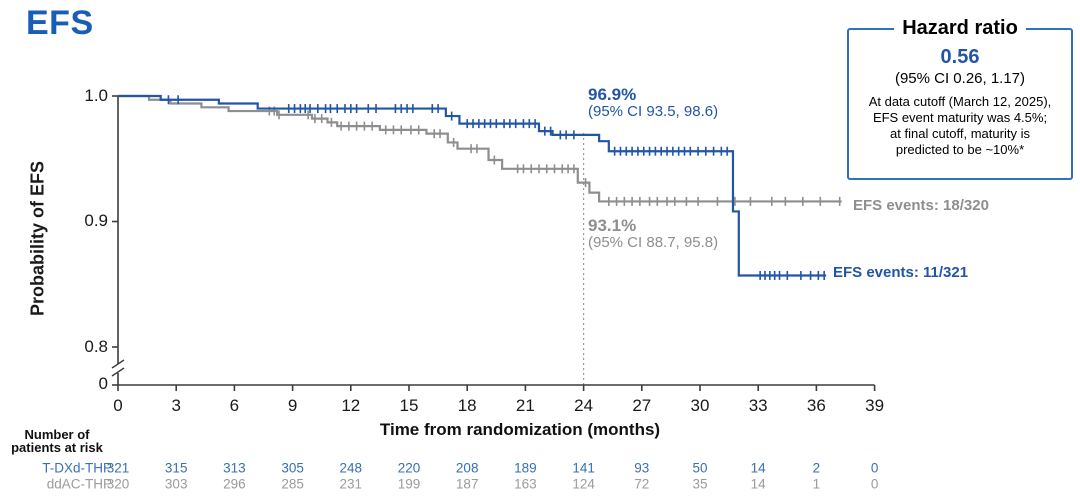 This screenshot has height=498, width=1080. Describe the element at coordinates (921, 205) in the screenshot. I see `ddac-events-label: EFS events: 18/320` at that location.